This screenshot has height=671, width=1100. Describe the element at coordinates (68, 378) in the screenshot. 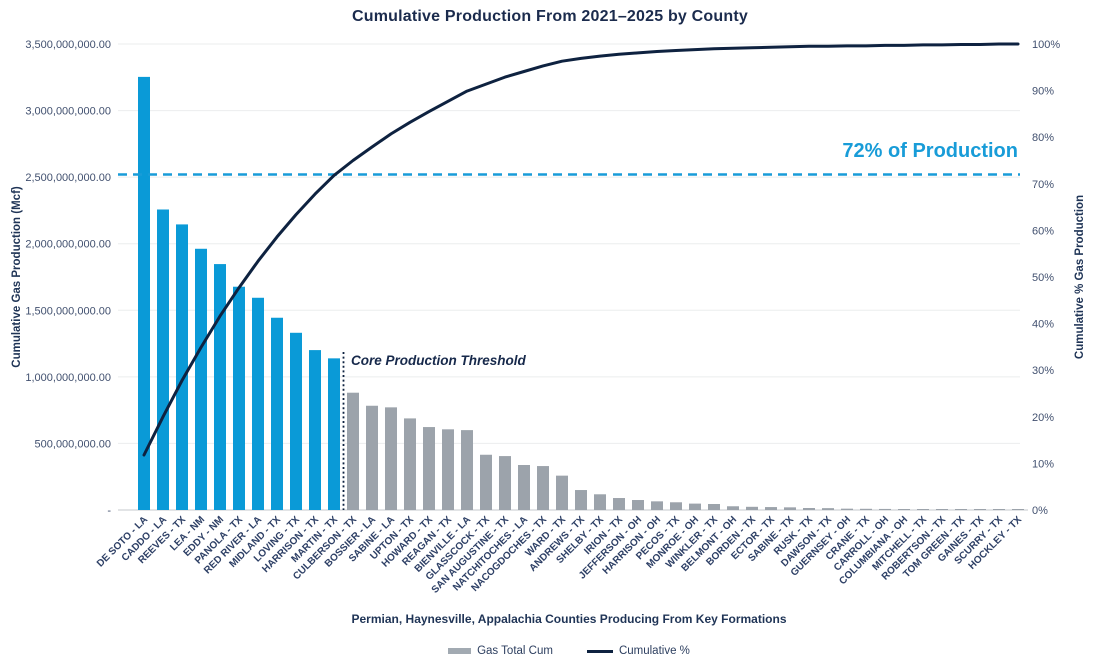

I see `left-tick-label: 1,000,000,000.00` at that location.